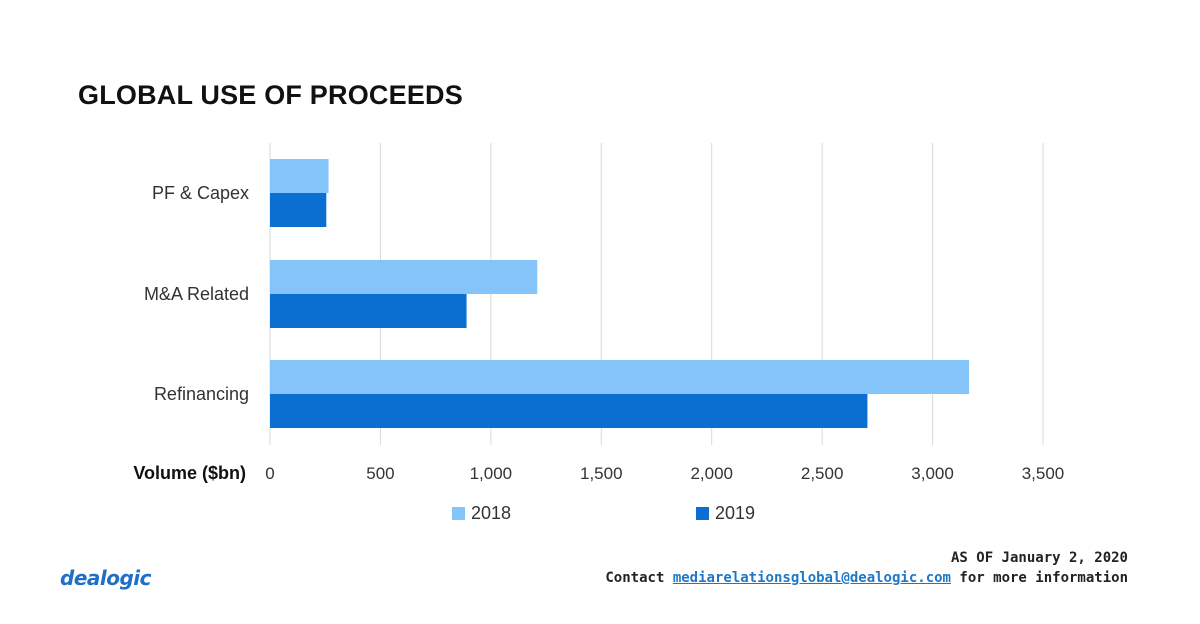 This screenshot has width=1200, height=624. What do you see at coordinates (299, 176) in the screenshot?
I see `bar-2018-pf-capex` at bounding box center [299, 176].